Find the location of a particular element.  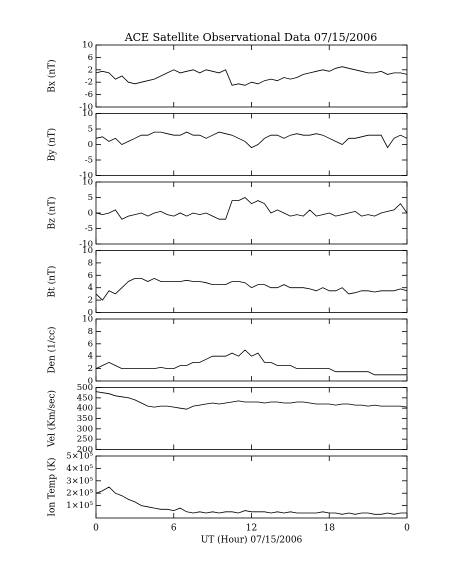

y-tick-label: 5×10⁵ is located at coordinates (79, 457).